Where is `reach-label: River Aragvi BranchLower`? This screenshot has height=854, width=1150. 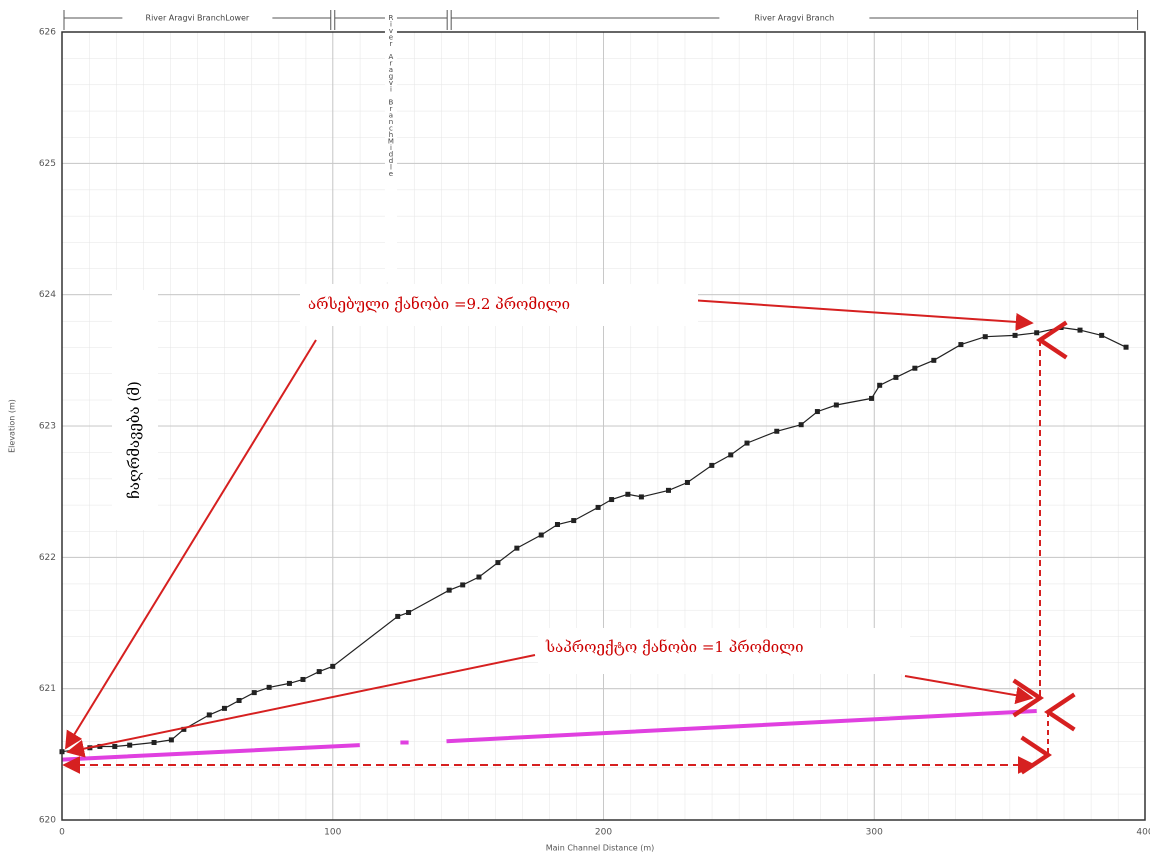
reach-label: River Aragvi BranchLower is located at coordinates (198, 18).